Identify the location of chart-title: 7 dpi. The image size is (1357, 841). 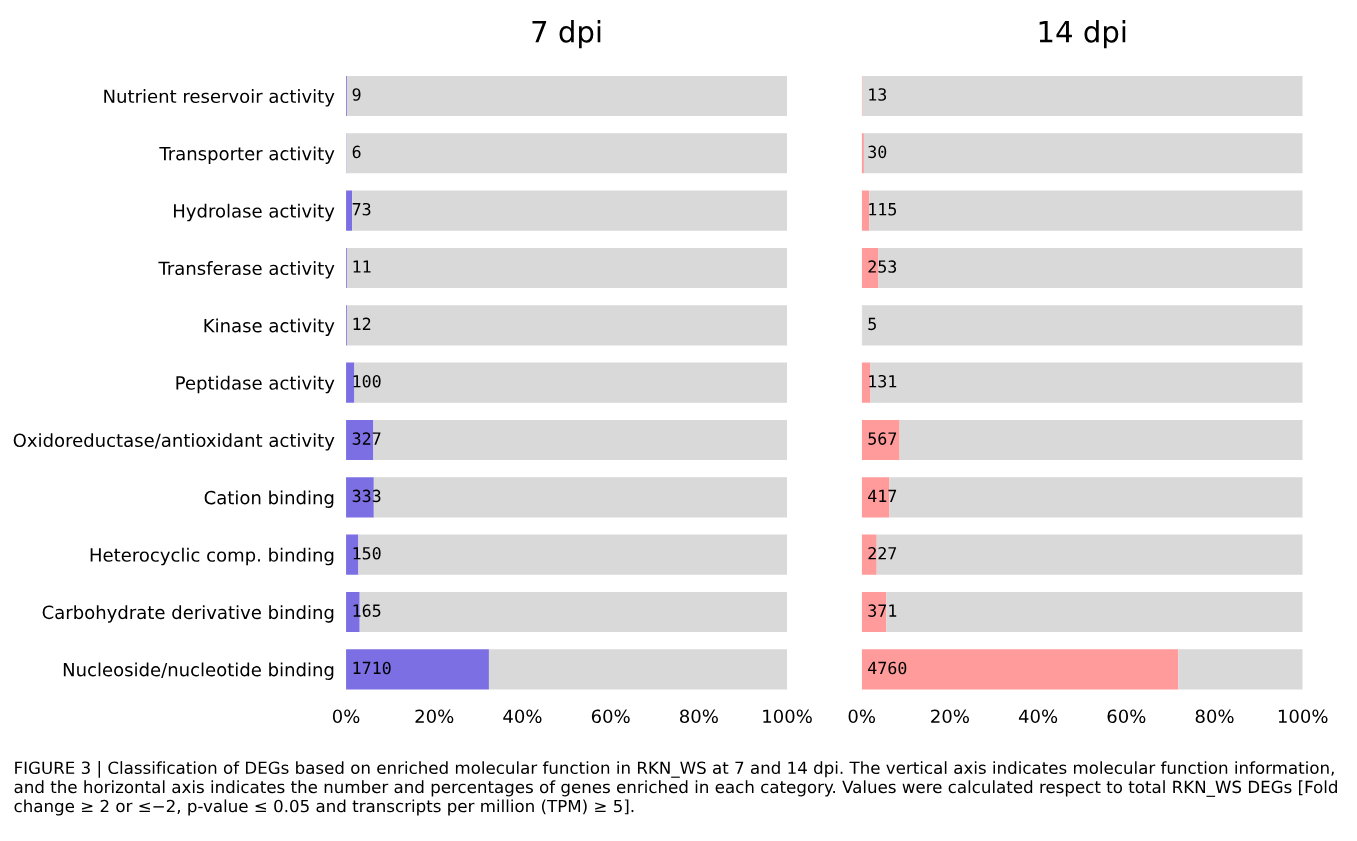
(566, 34).